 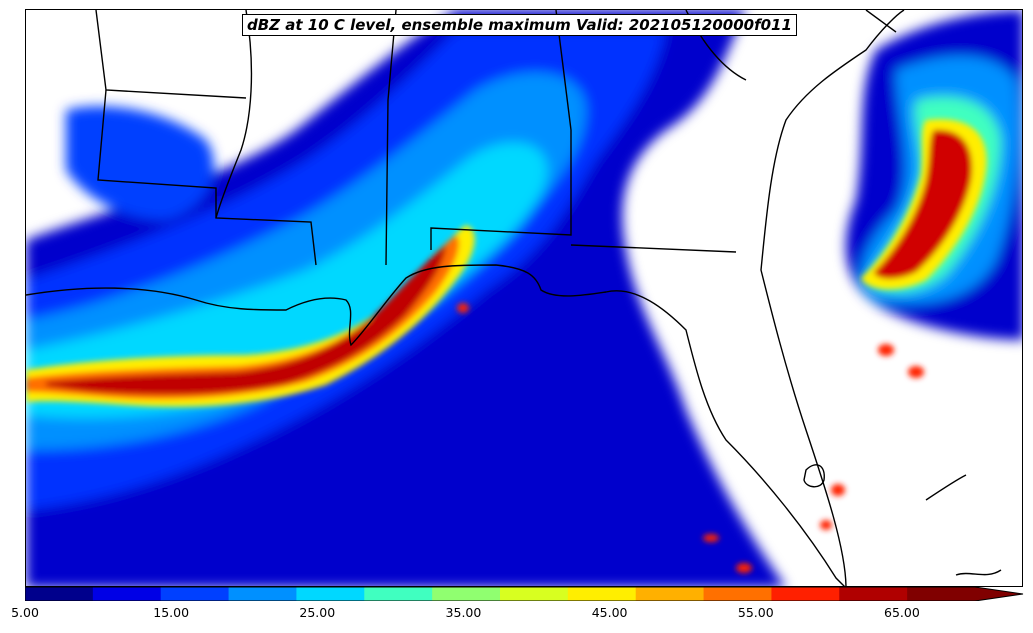 What do you see at coordinates (317, 612) in the screenshot?
I see `colorbar-tick-label: 25.00` at bounding box center [317, 612].